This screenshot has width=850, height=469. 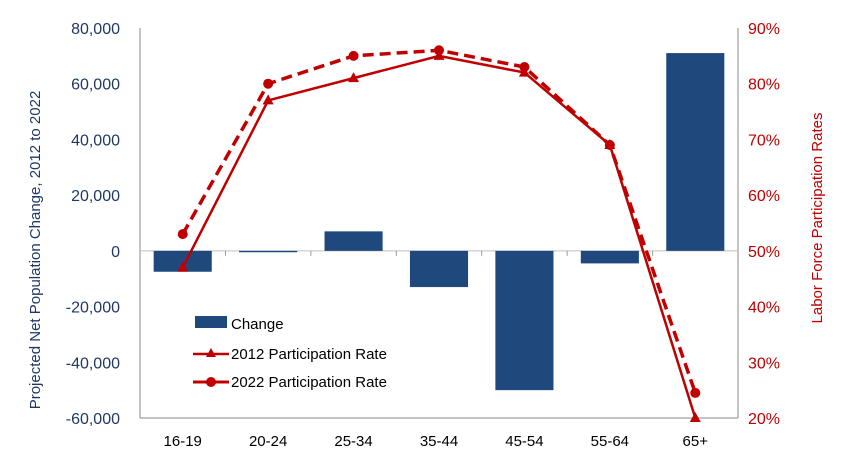 I want to click on left-tick-label: 60,000, so click(x=95, y=85).